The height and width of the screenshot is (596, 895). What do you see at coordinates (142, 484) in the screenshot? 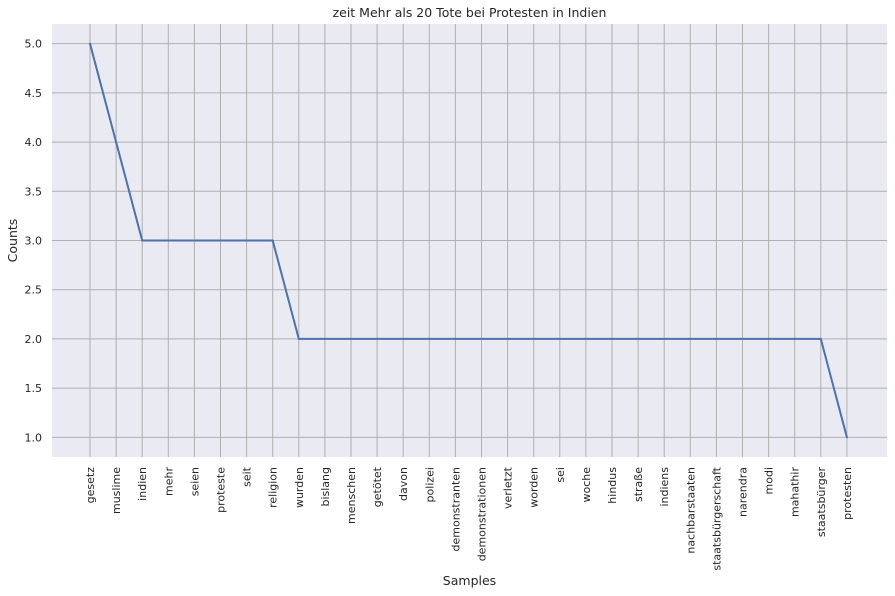
I see `x-tick-label: indien` at bounding box center [142, 484].